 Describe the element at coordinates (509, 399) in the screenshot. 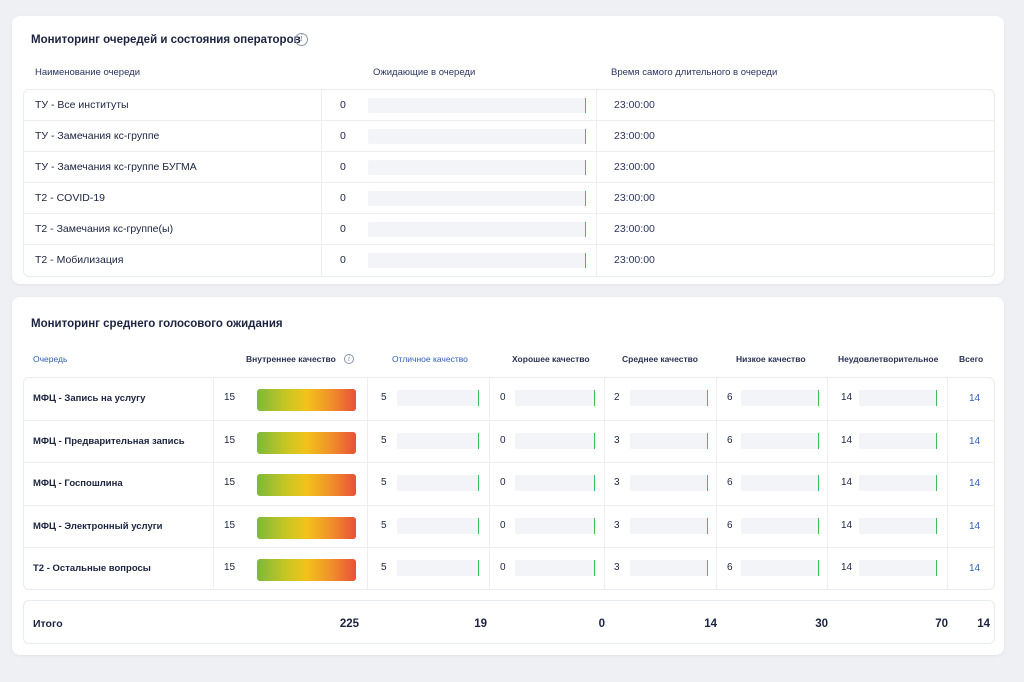

I see `voice-queue-row: МФЦ - Запись на услугу 15 5 0 2 6 14 14` at that location.